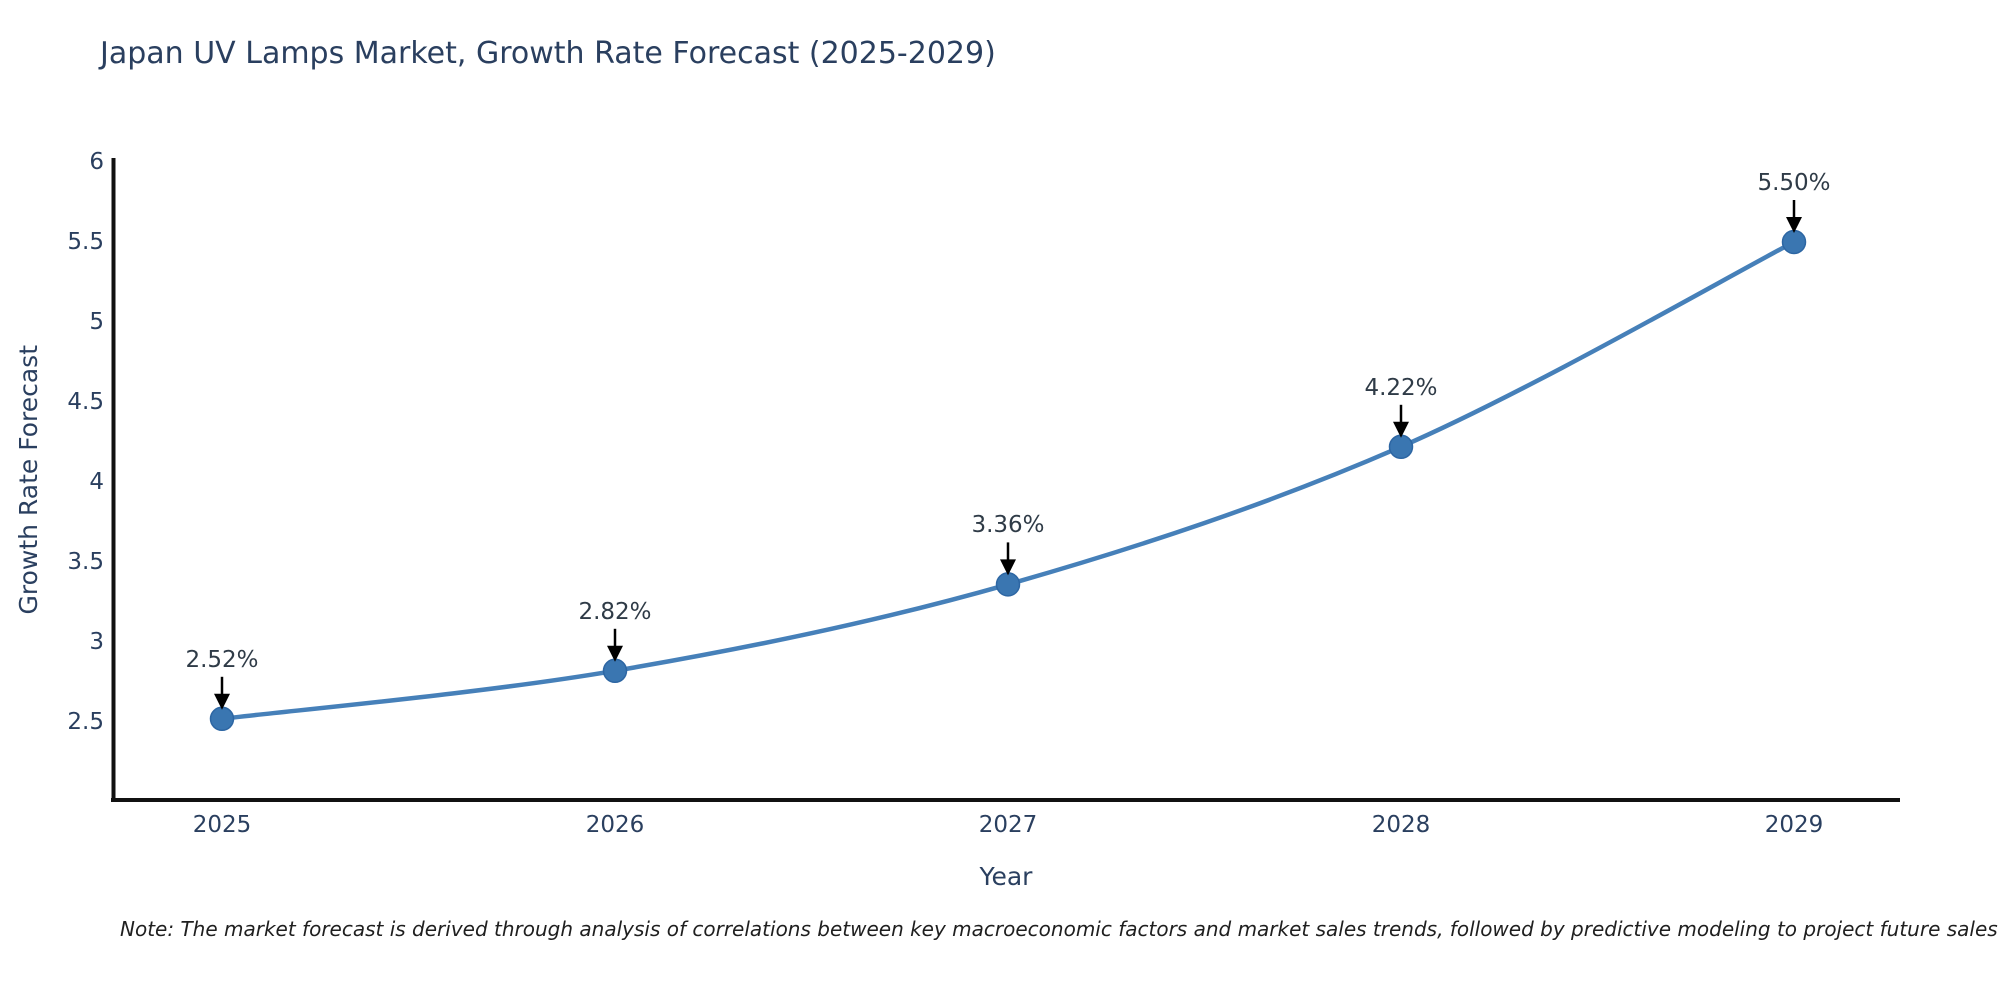 The width and height of the screenshot is (2000, 1000). What do you see at coordinates (96, 482) in the screenshot?
I see `y-tick-label: 4` at bounding box center [96, 482].